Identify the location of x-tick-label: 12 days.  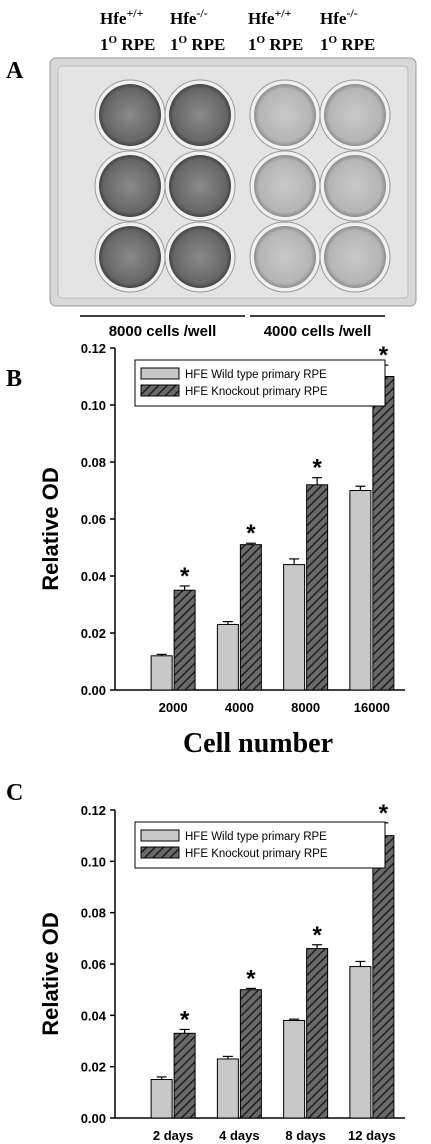
(372, 1135).